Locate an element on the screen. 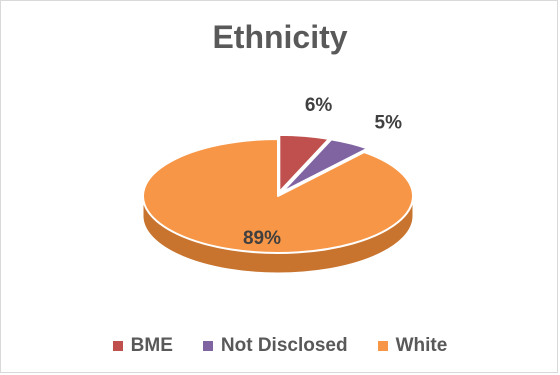 The image size is (560, 375). legend-item-bme: BME is located at coordinates (142, 346).